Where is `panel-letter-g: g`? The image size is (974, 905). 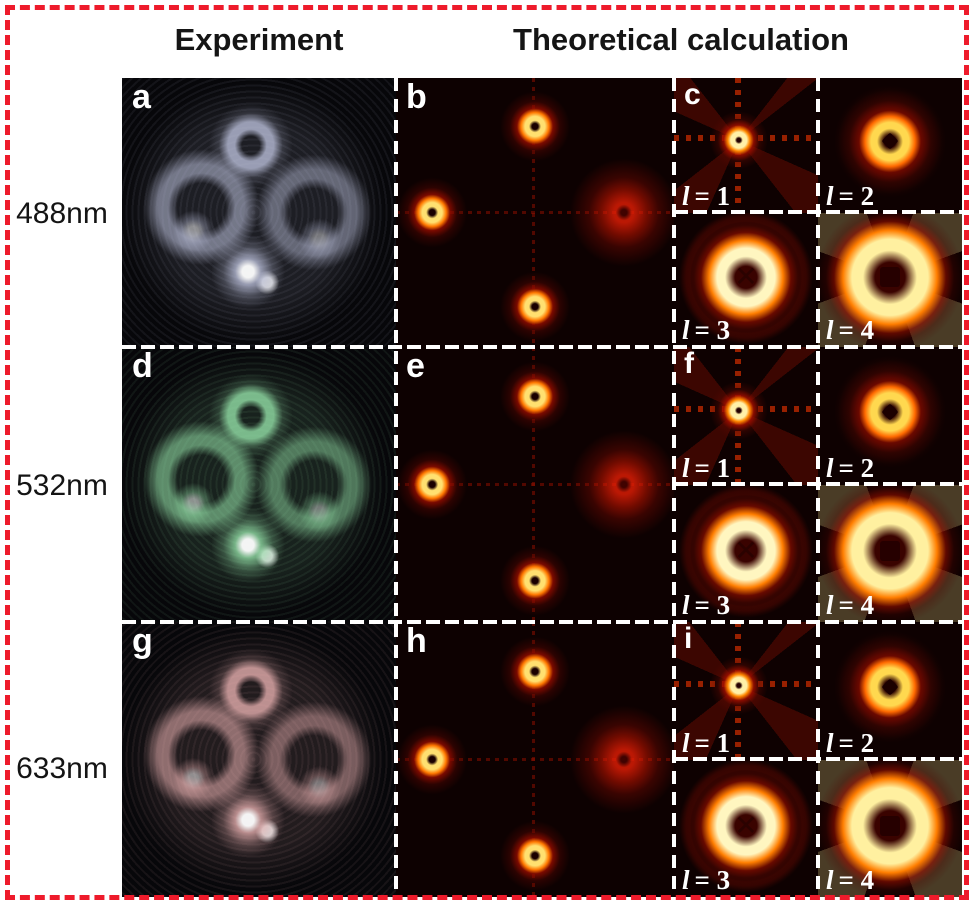 panel-letter-g: g is located at coordinates (142, 641).